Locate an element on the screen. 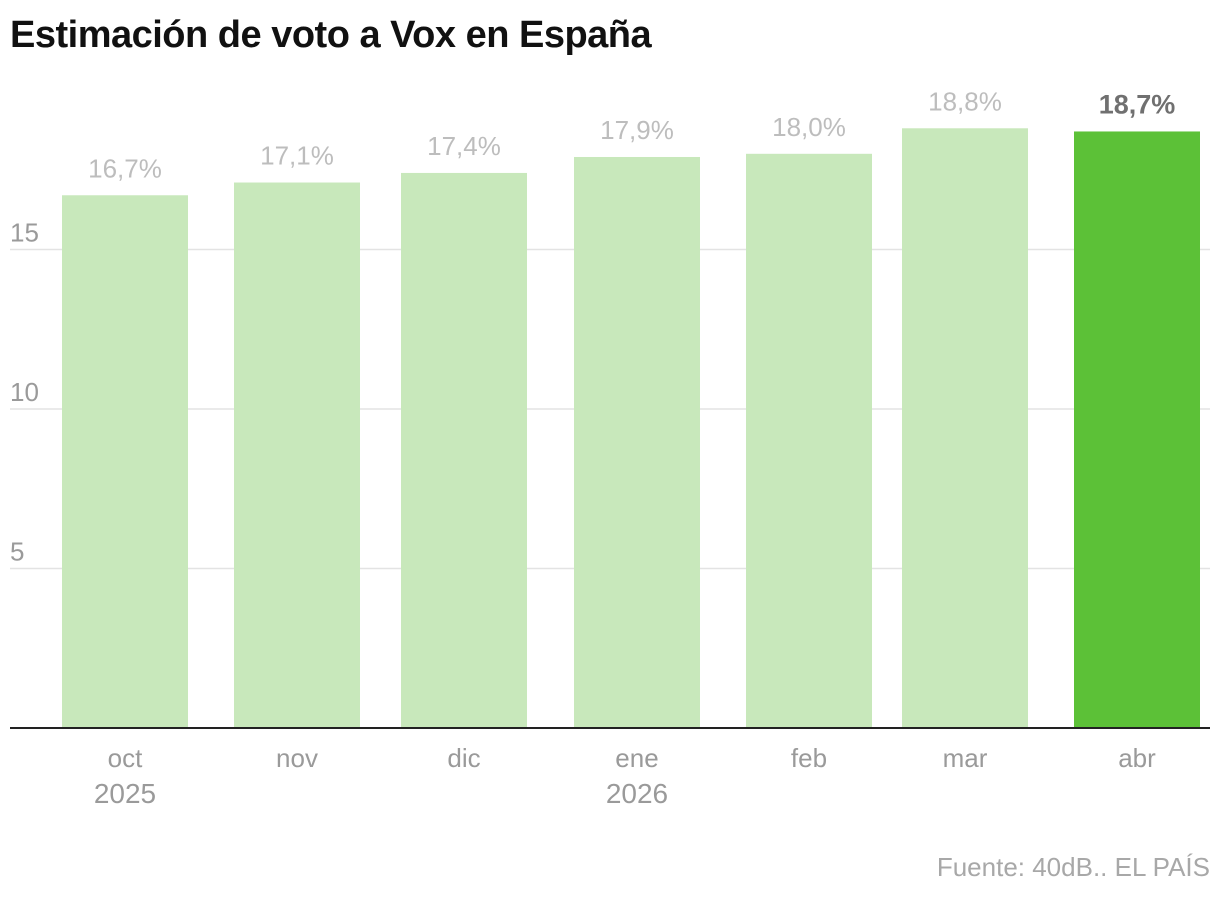 This screenshot has width=1220, height=900. value-label-abr: 18,7% is located at coordinates (1137, 104).